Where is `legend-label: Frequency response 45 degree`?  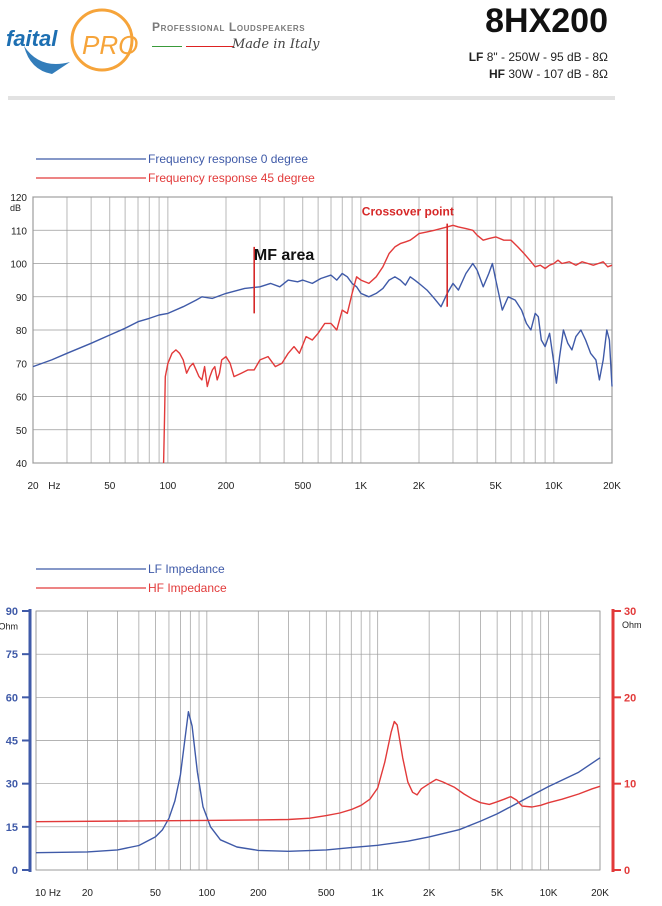 legend-label: Frequency response 45 degree is located at coordinates (231, 178).